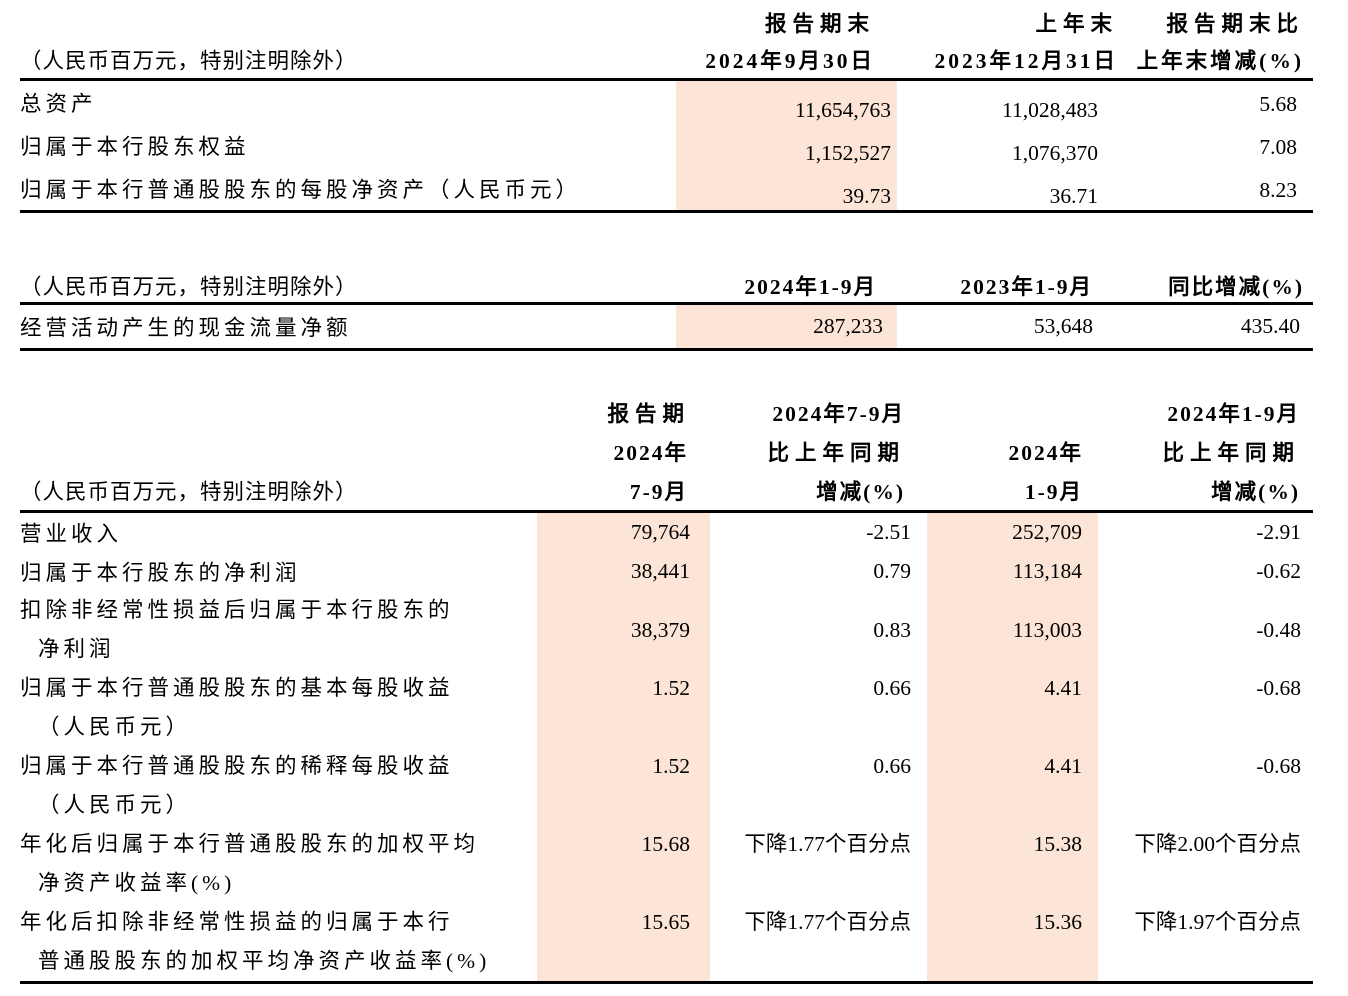 This screenshot has width=1348, height=996. I want to click on value-cell: 0.83, so click(892, 629).